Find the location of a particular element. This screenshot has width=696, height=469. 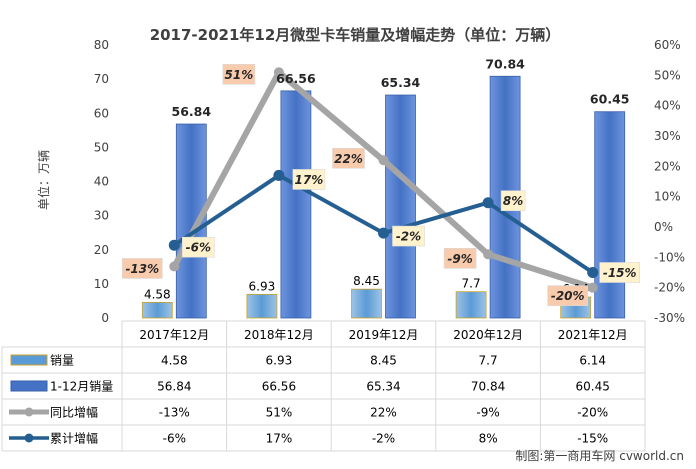

chart-title: 2017-2021年12月微型卡车销量及增幅走势（单位：万辆） is located at coordinates (355, 35).